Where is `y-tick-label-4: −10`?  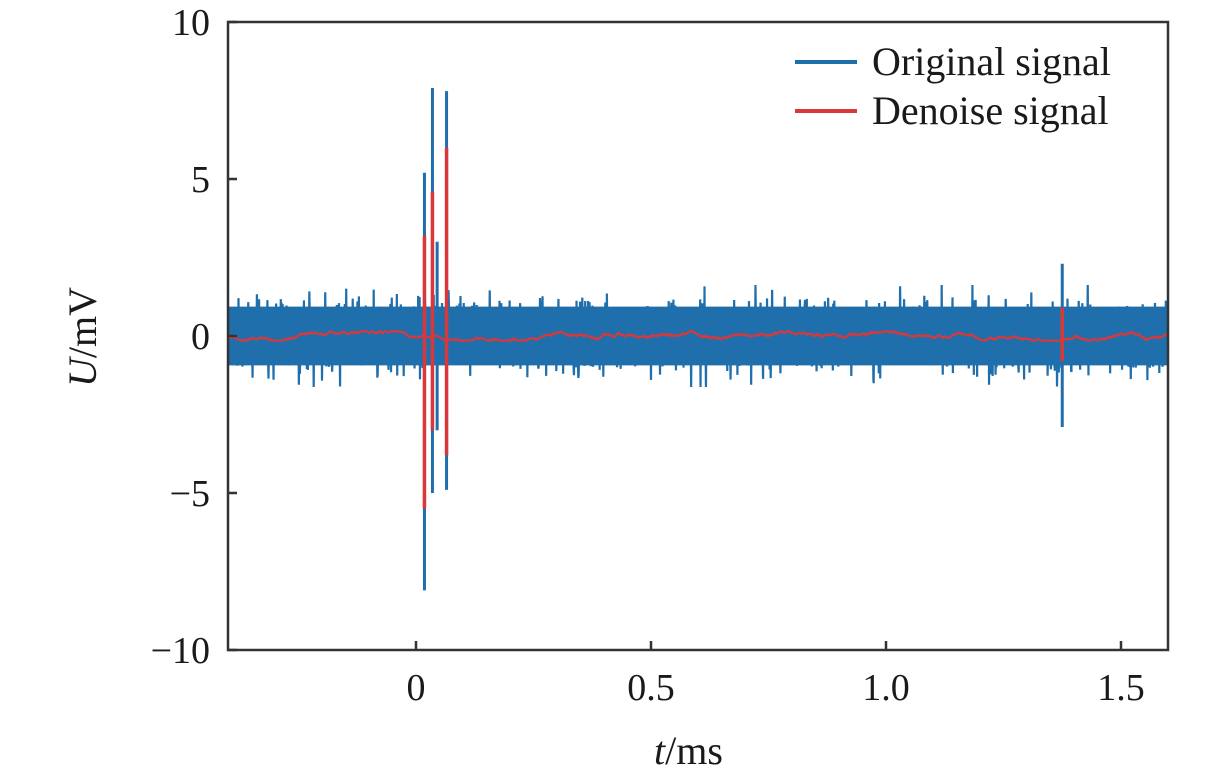 y-tick-label-4: −10 is located at coordinates (180, 651).